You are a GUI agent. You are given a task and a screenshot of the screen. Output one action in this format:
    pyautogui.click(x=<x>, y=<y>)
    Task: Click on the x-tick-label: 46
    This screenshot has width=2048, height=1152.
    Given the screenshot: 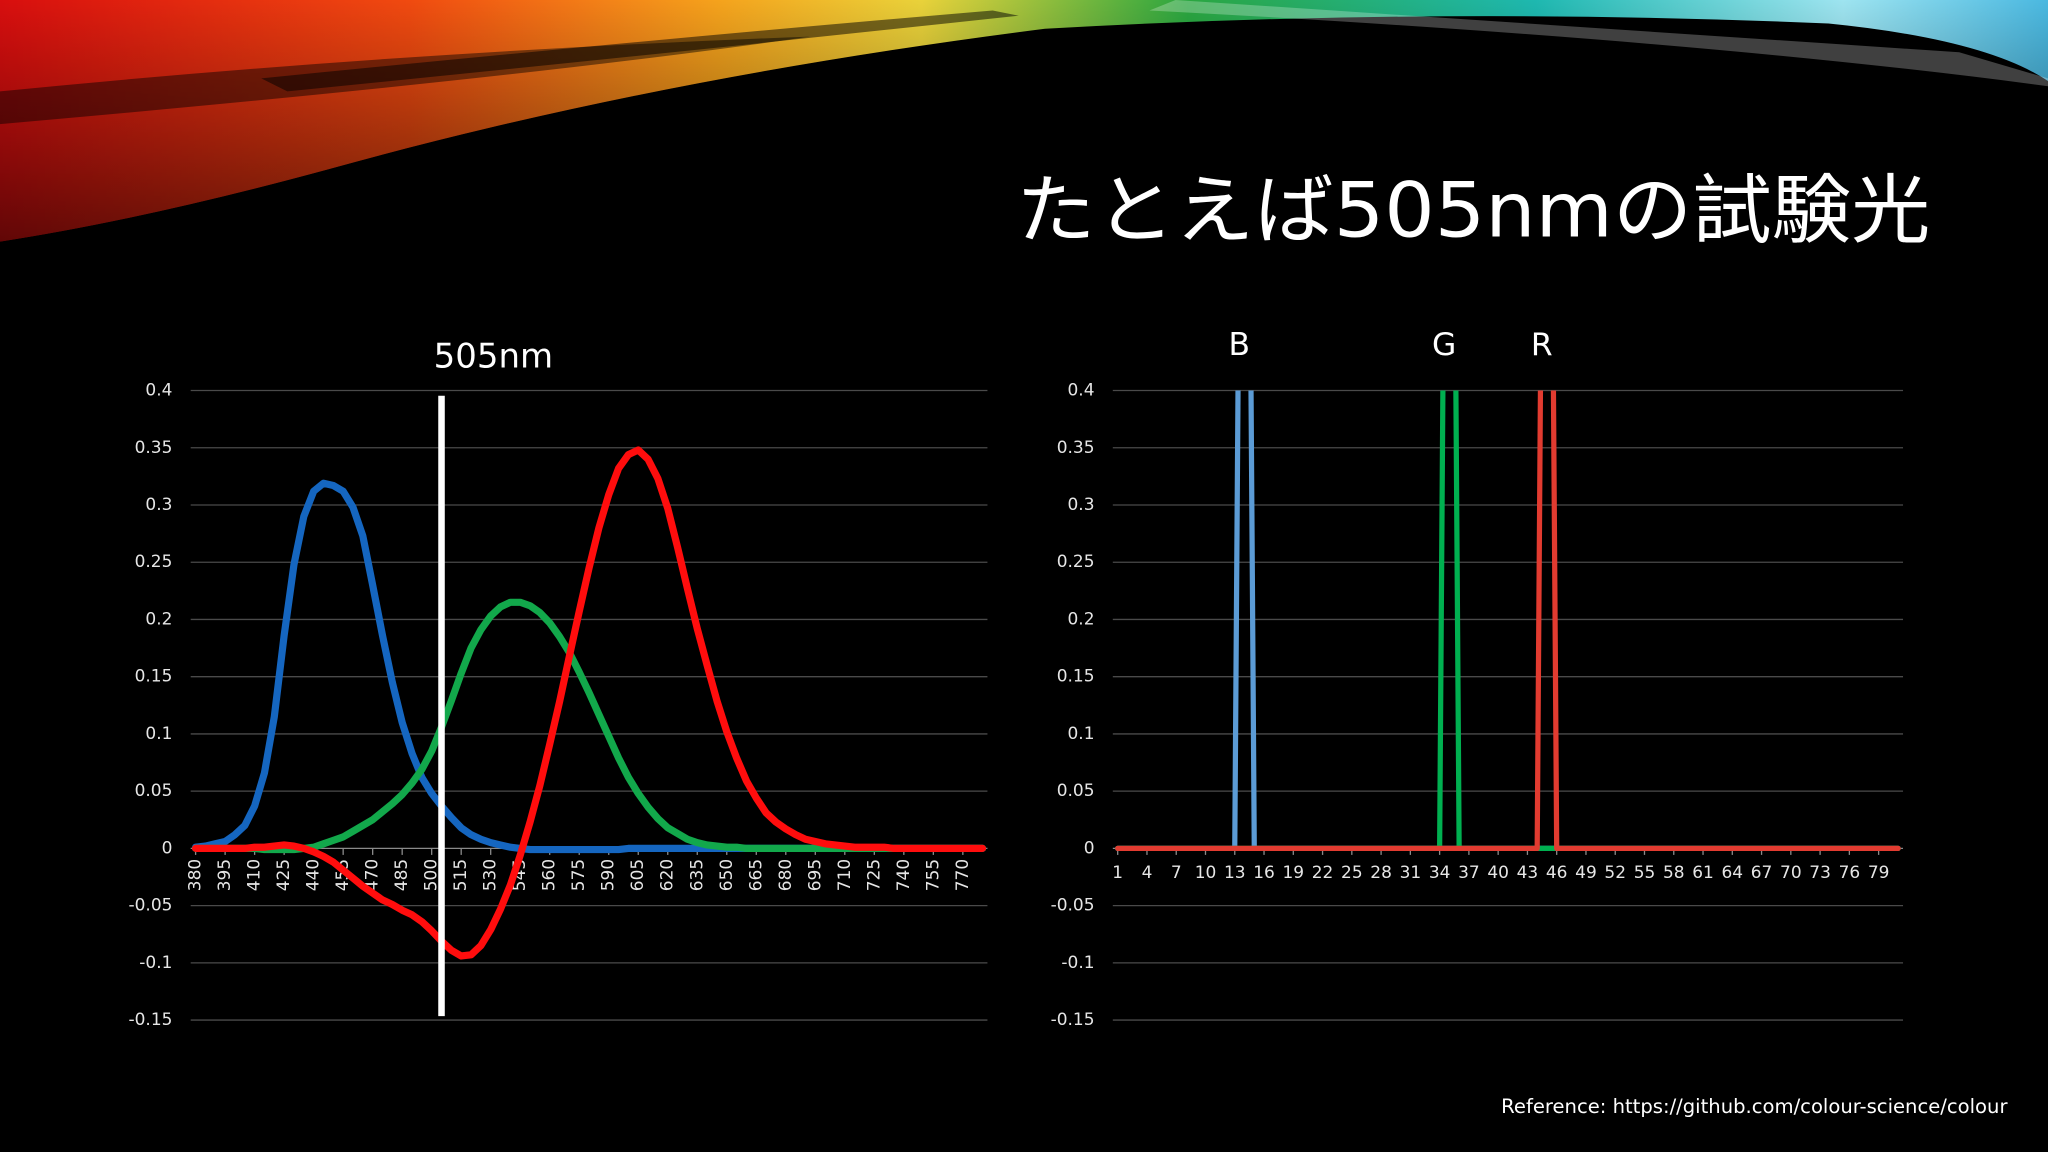 What is the action you would take?
    pyautogui.click(x=1557, y=873)
    